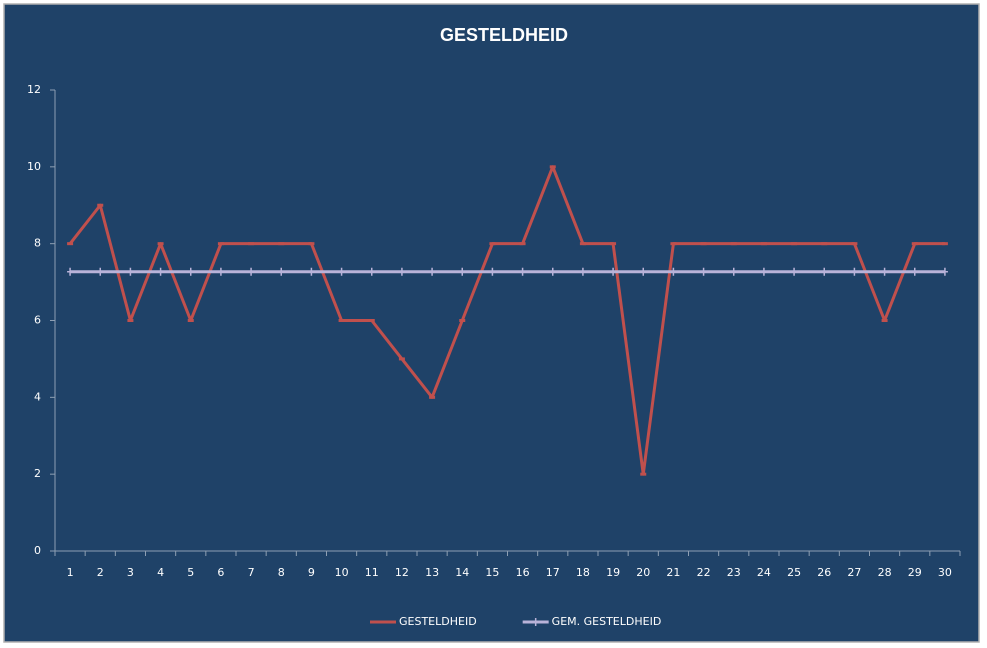  I want to click on x-tick-label: 8, so click(281, 572).